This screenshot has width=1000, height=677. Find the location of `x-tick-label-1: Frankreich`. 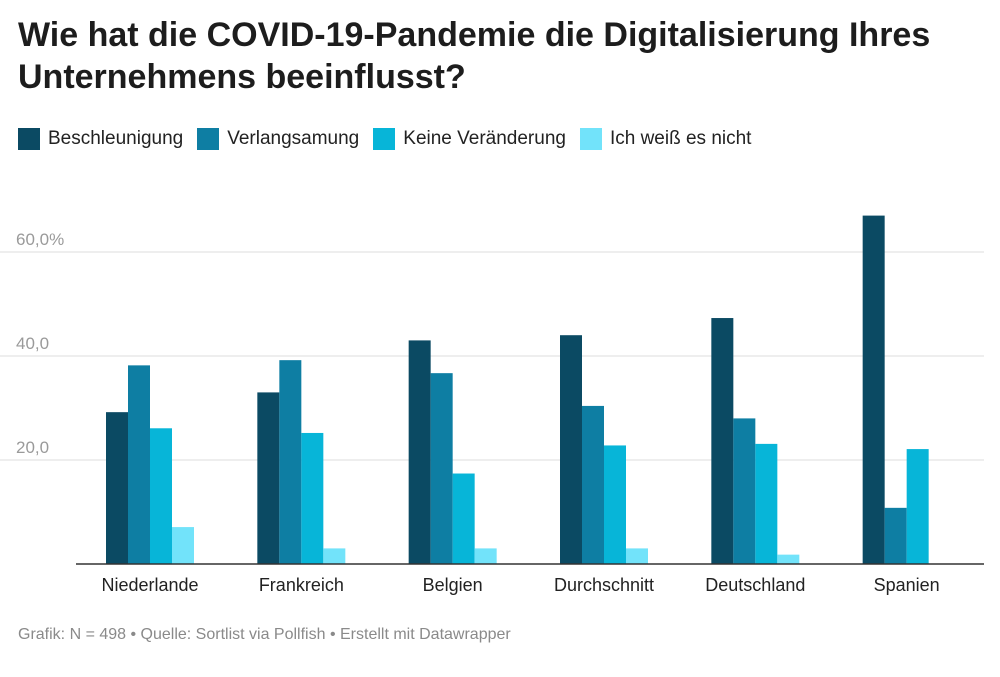

x-tick-label-1: Frankreich is located at coordinates (301, 585).